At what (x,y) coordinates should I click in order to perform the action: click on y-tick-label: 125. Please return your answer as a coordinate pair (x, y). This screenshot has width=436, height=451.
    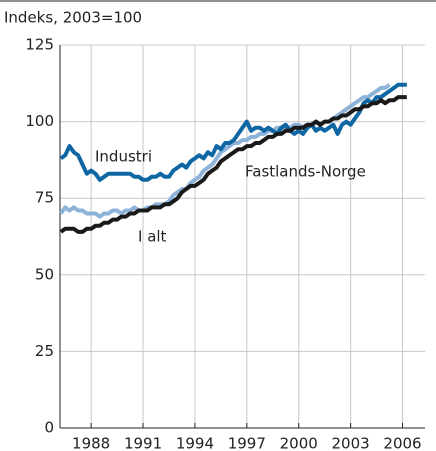
    Looking at the image, I should click on (39, 45).